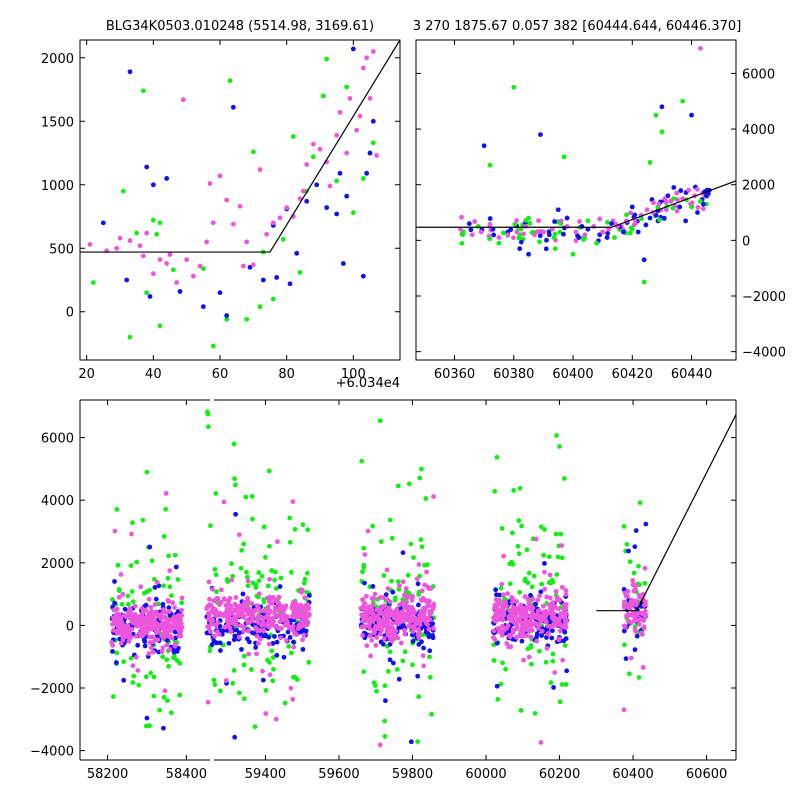 The image size is (800, 800). Describe the element at coordinates (576, 204) in the screenshot. I see `model-line` at that location.